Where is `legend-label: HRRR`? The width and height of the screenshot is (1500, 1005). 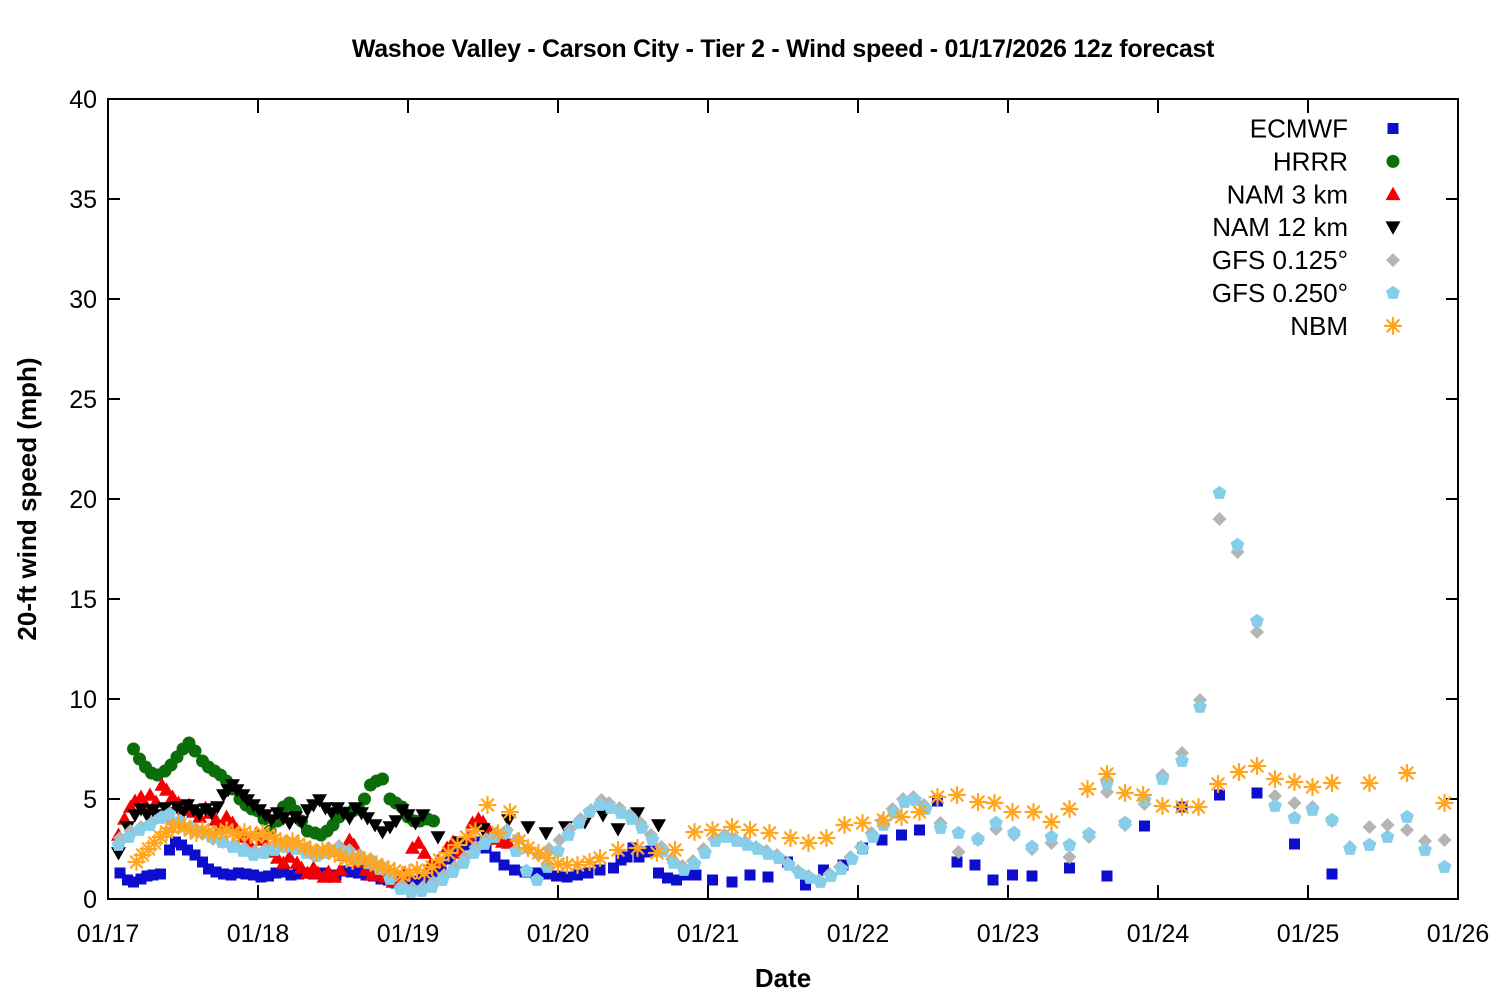 legend-label: HRRR is located at coordinates (1310, 161).